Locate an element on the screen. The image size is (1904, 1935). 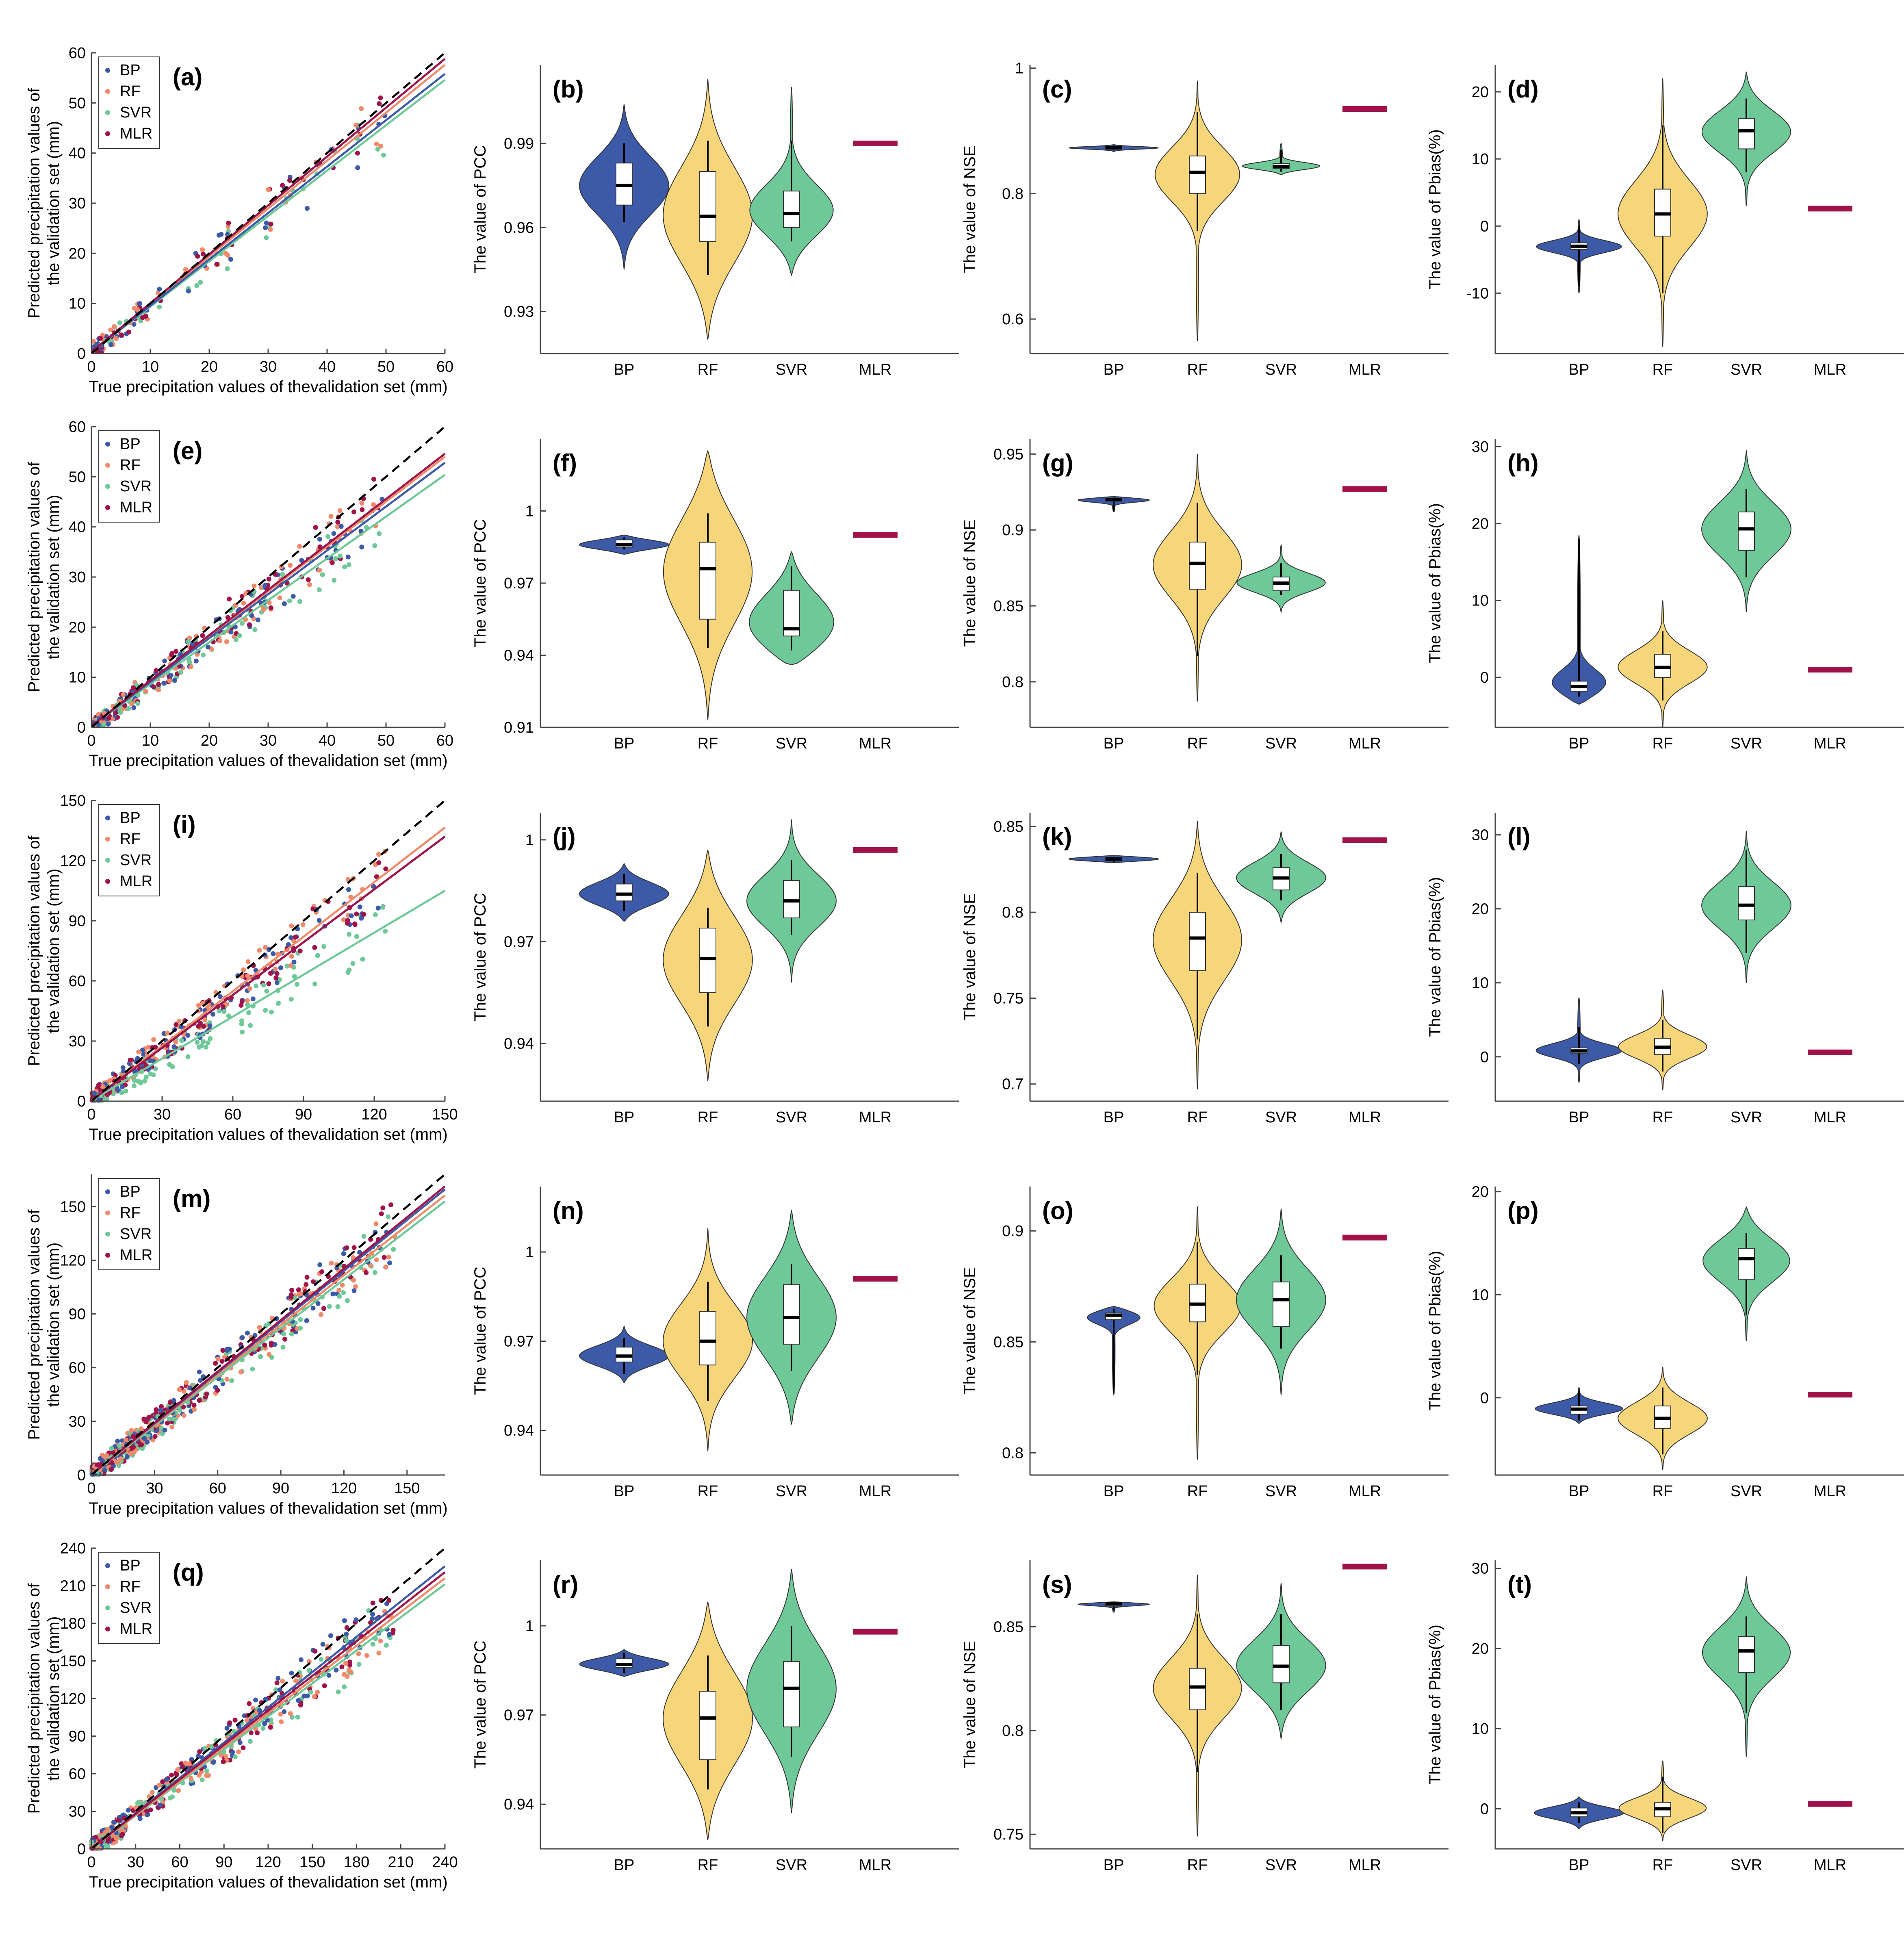
fit-line-mlr is located at coordinates (268, 1710).